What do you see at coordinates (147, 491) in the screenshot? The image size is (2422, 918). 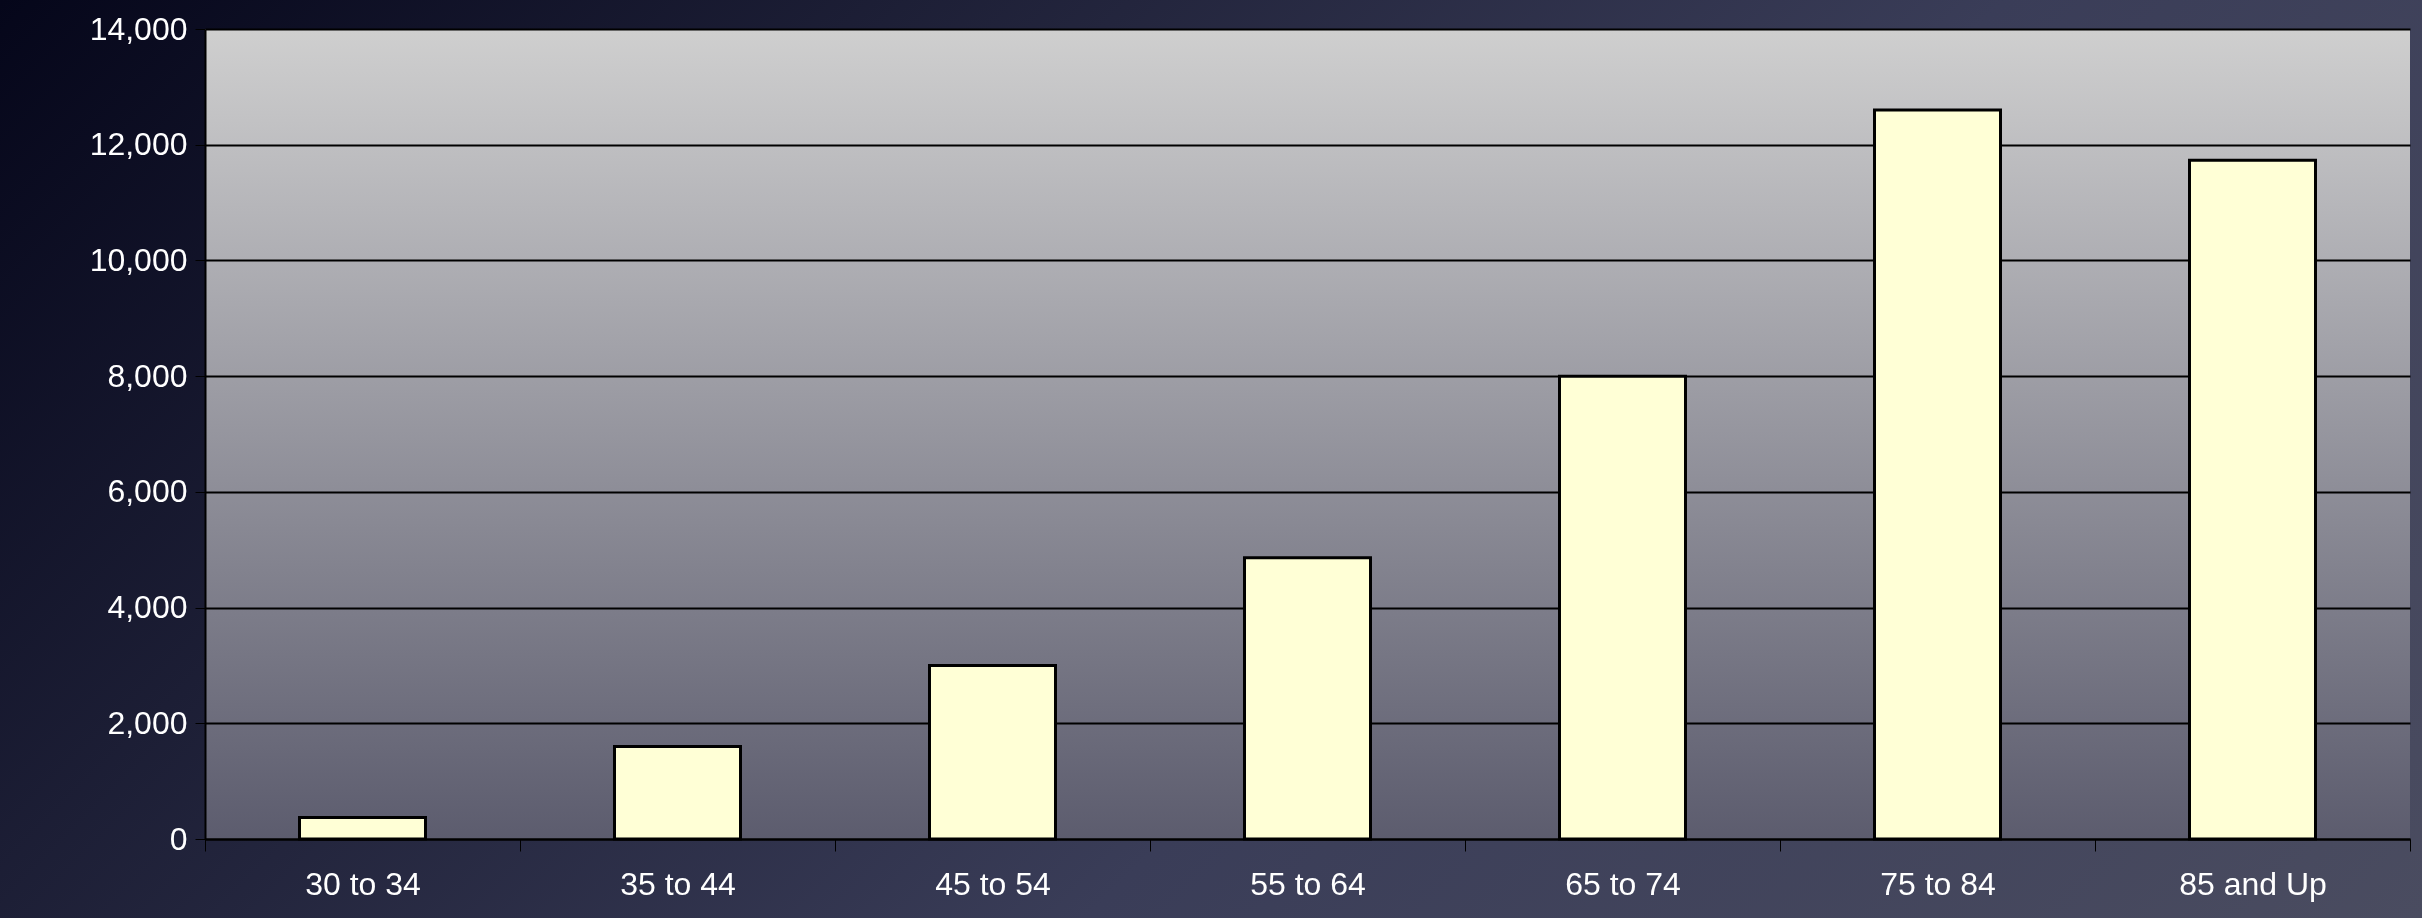 I see `y-tick-label: 6,000` at bounding box center [147, 491].